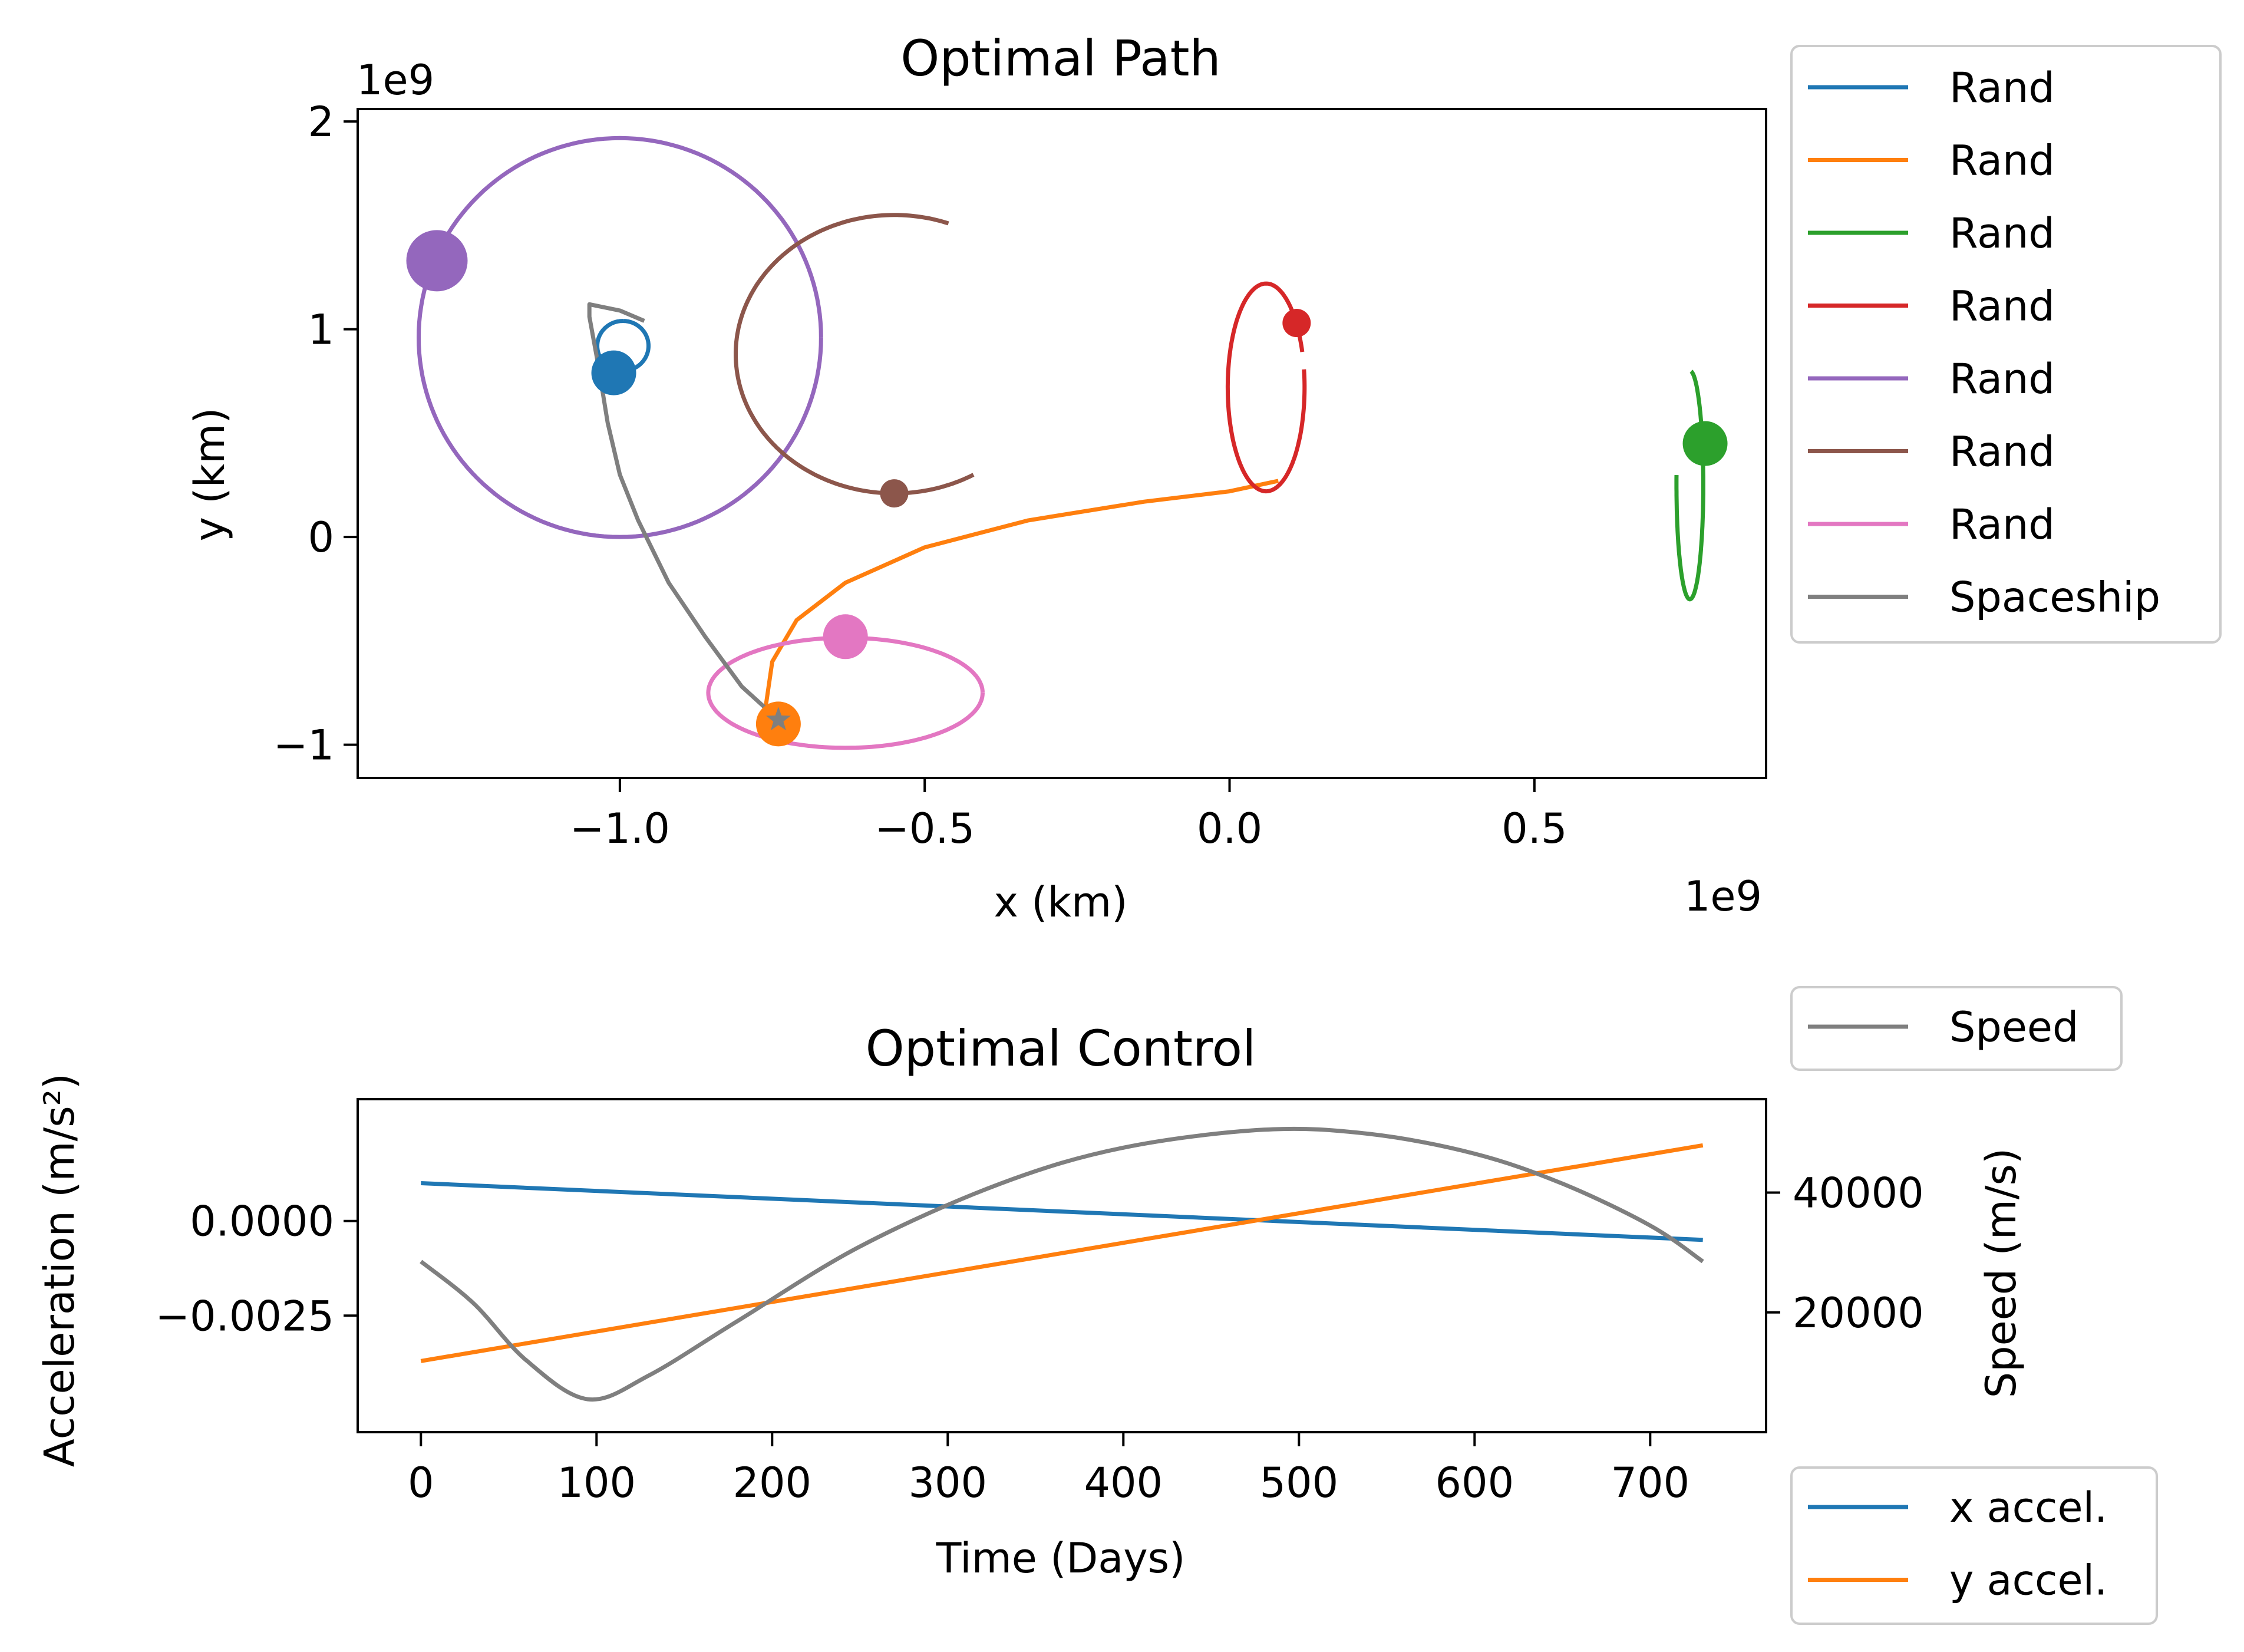 The height and width of the screenshot is (1652, 2244). What do you see at coordinates (1958, 1544) in the screenshot?
I see `accel-legend-entries: x accel. y accel.` at bounding box center [1958, 1544].